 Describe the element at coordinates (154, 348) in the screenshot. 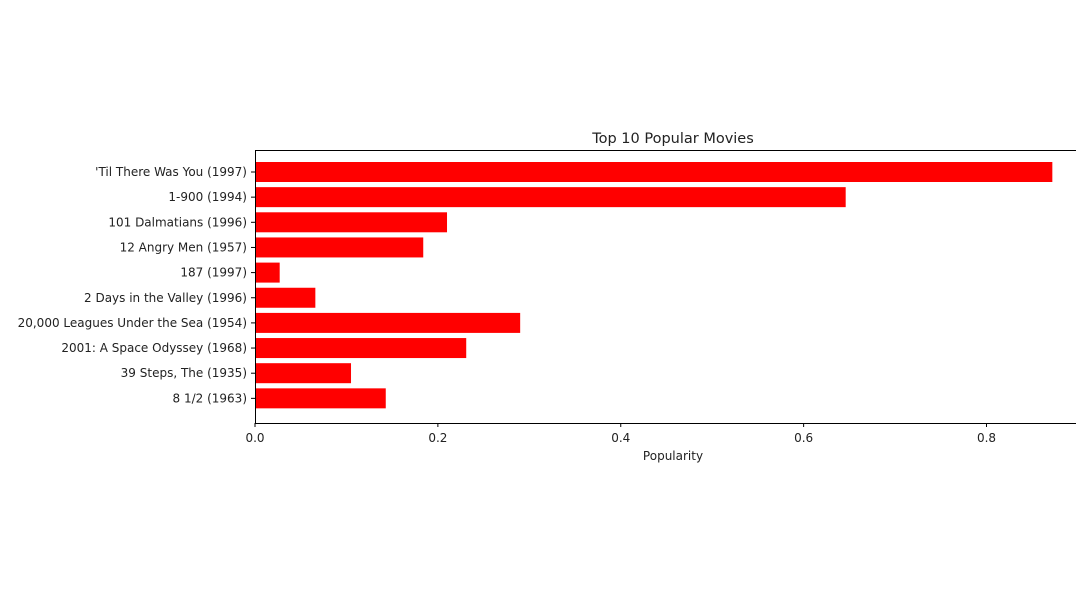

I see `y-tick-label: 2001: A Space Odyssey (1968)` at that location.